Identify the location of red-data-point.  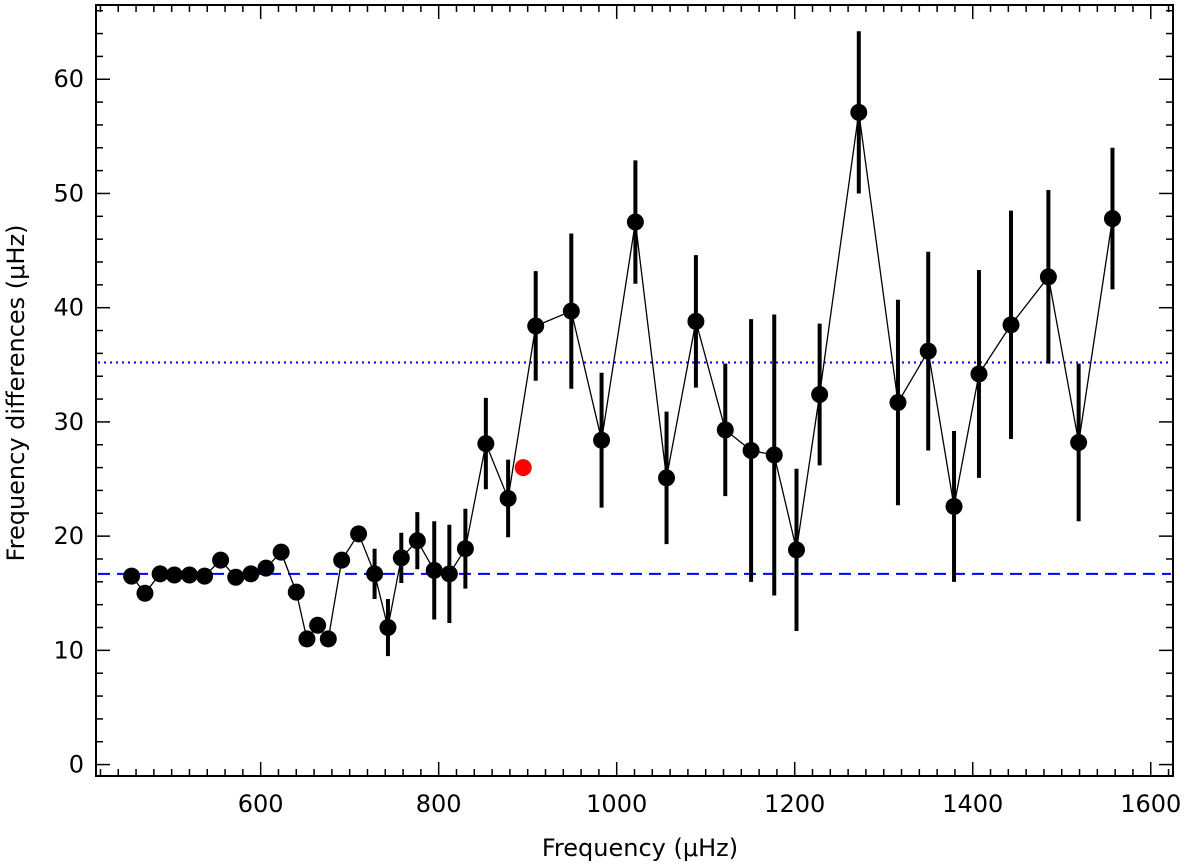
(523, 468).